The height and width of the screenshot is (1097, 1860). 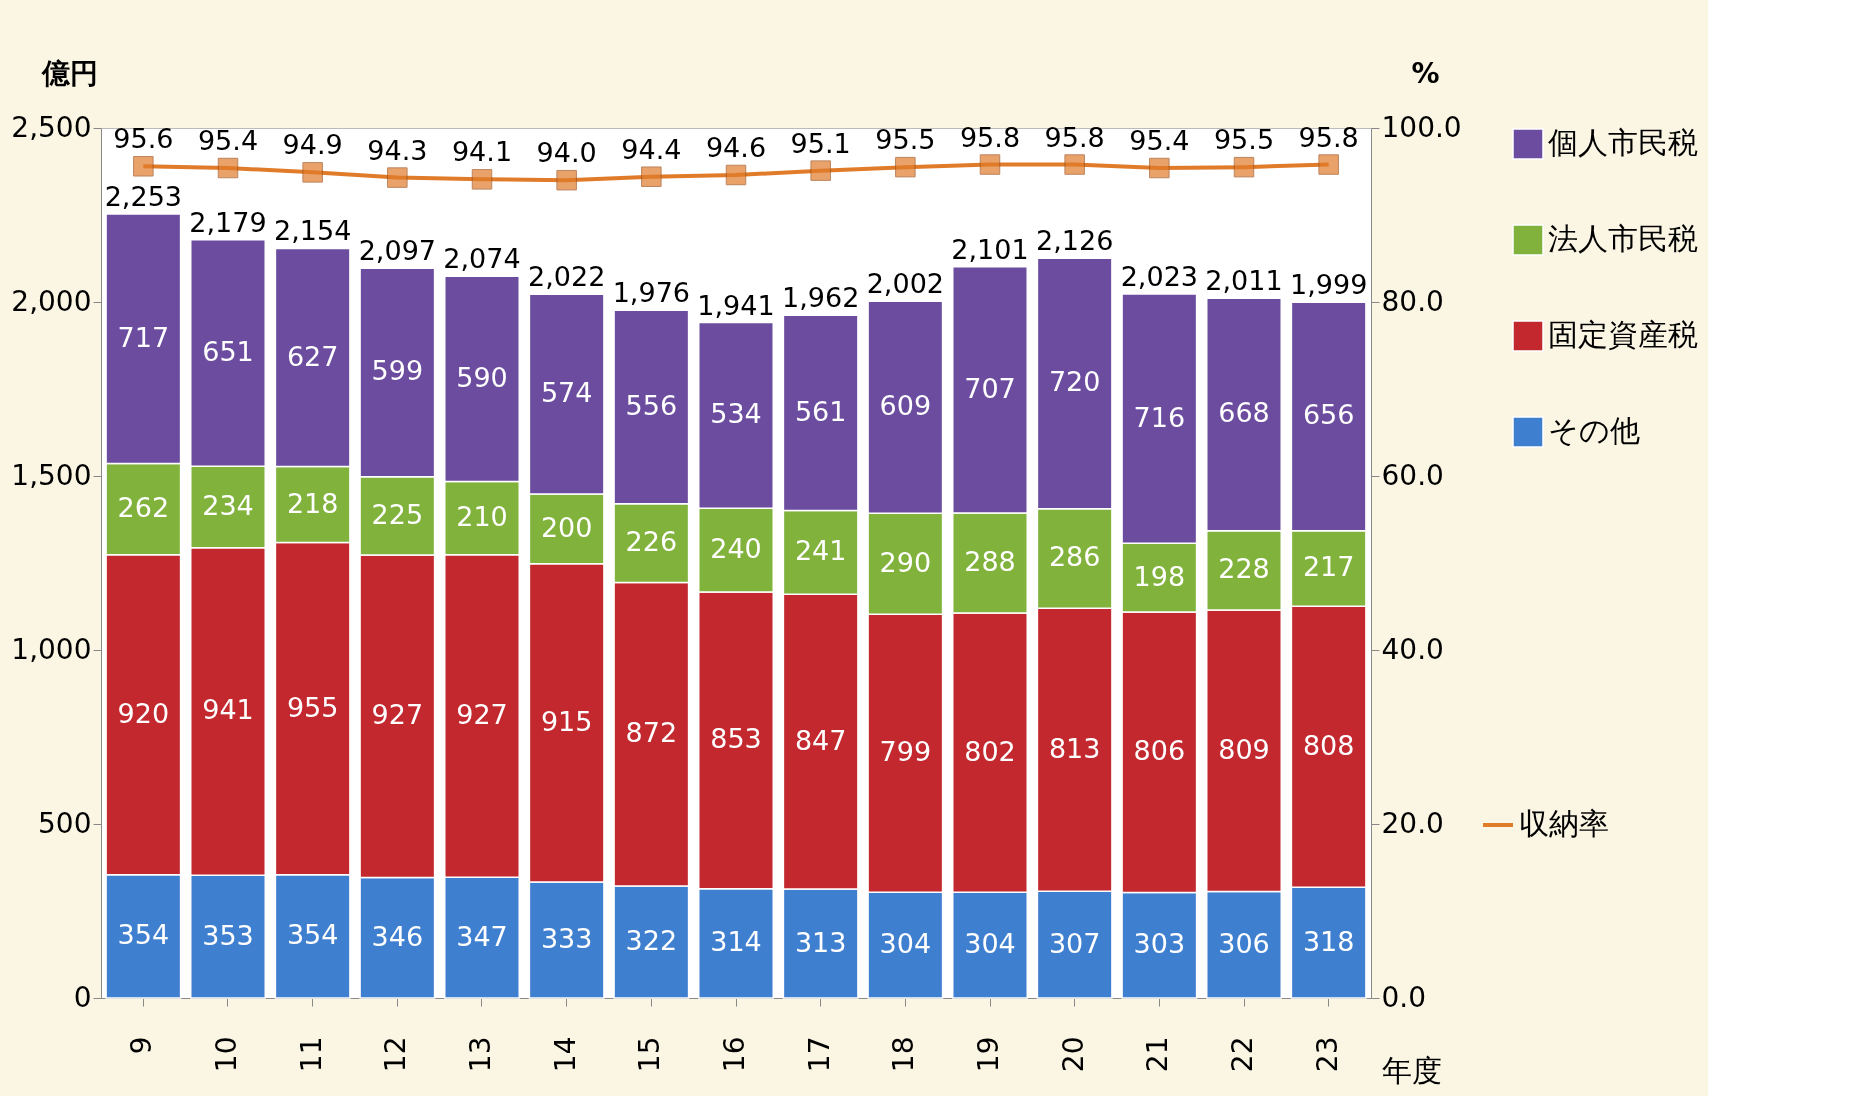 What do you see at coordinates (1623, 238) in the screenshot?
I see `legend-label: 法人市民税` at bounding box center [1623, 238].